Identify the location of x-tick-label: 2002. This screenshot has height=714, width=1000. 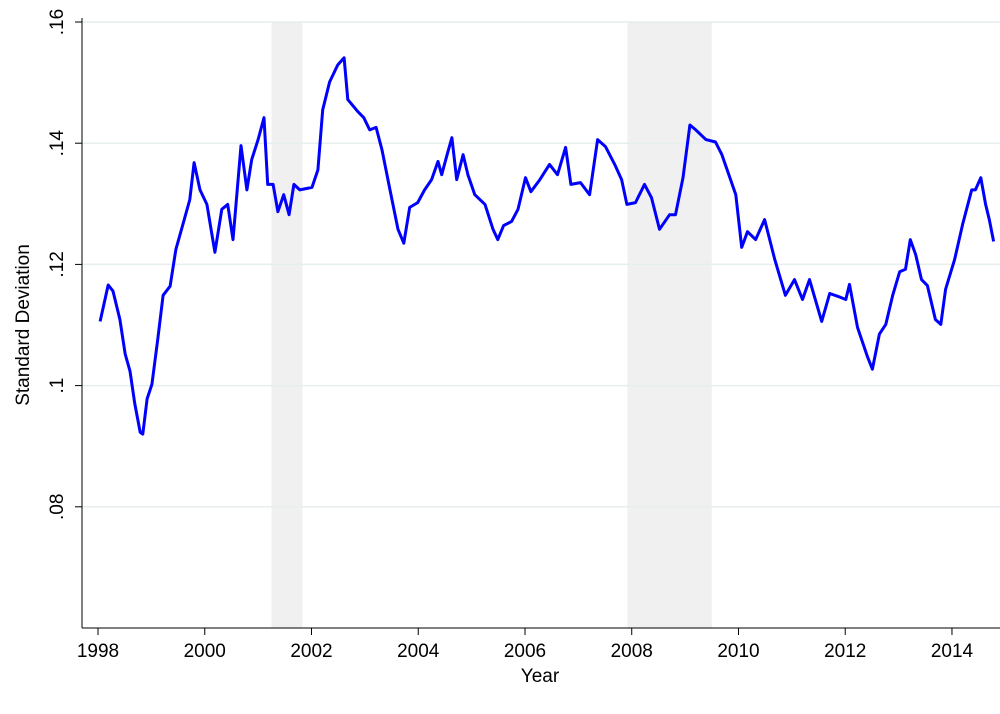
(311, 651).